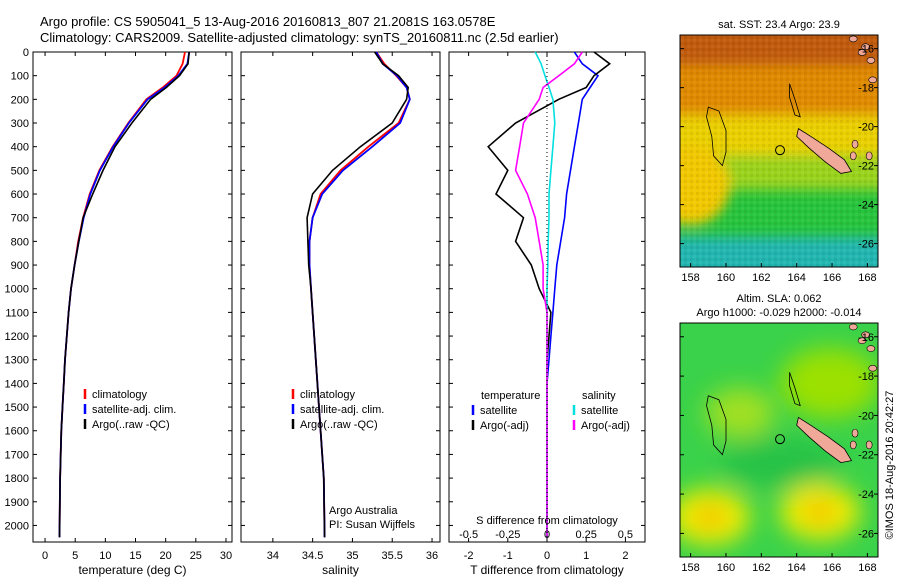 This screenshot has width=900, height=580. Describe the element at coordinates (132, 570) in the screenshot. I see `x-axis-label: temperature (deg C)` at that location.